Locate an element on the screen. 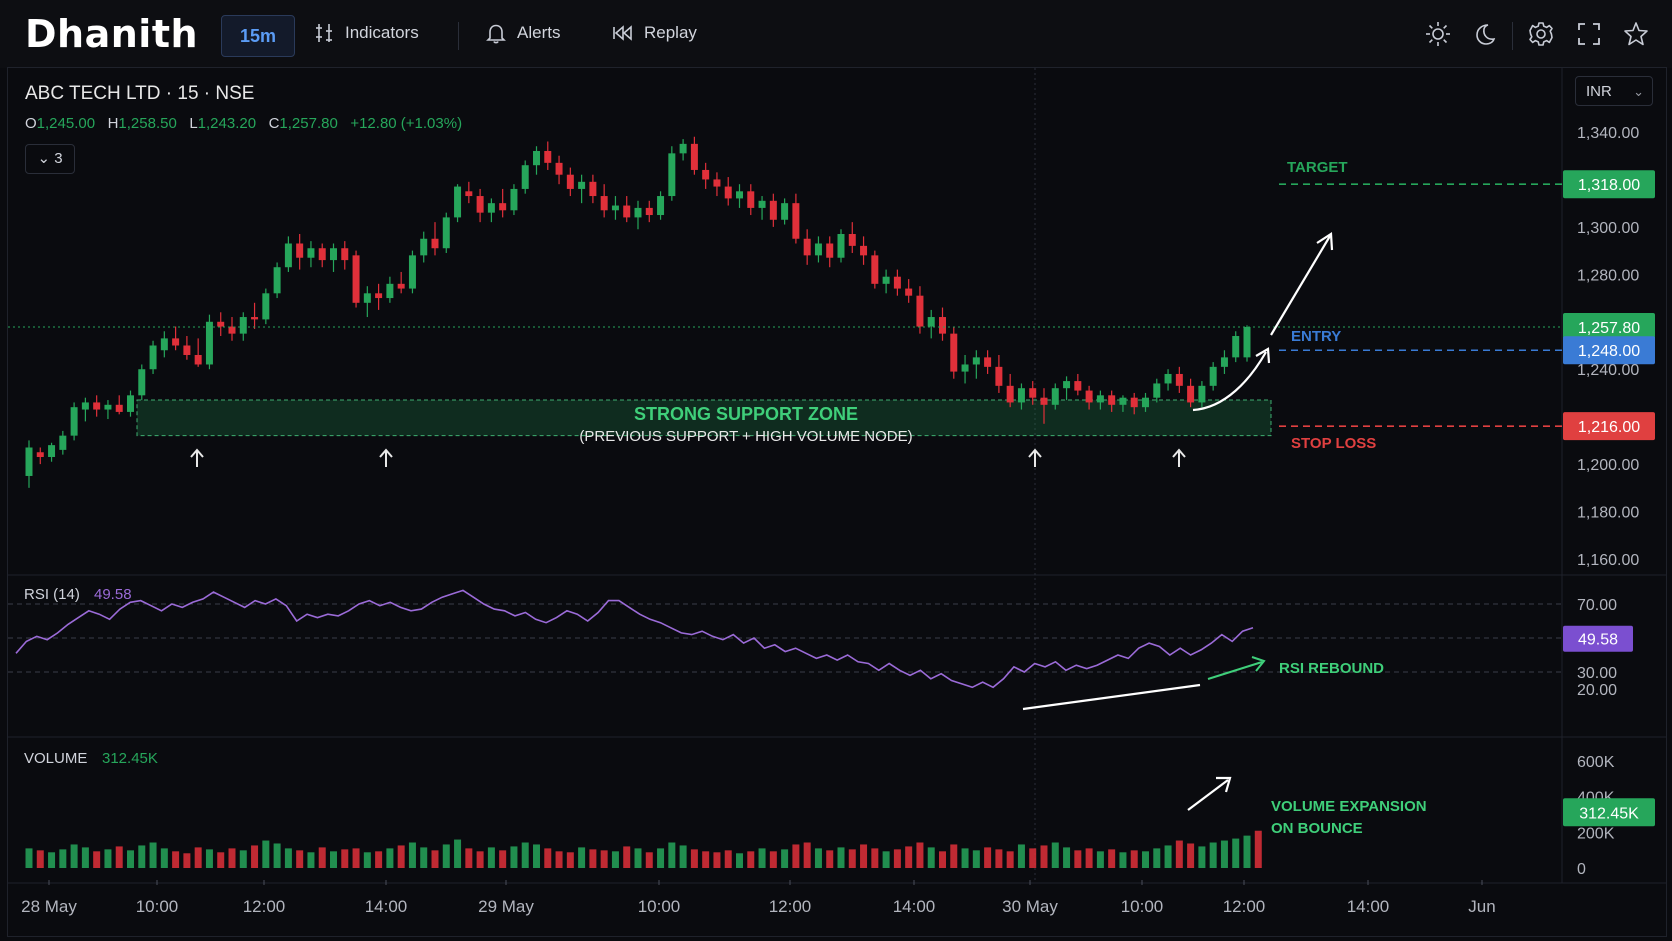 Image resolution: width=1672 pixels, height=941 pixels. star-icon is located at coordinates (1636, 34).